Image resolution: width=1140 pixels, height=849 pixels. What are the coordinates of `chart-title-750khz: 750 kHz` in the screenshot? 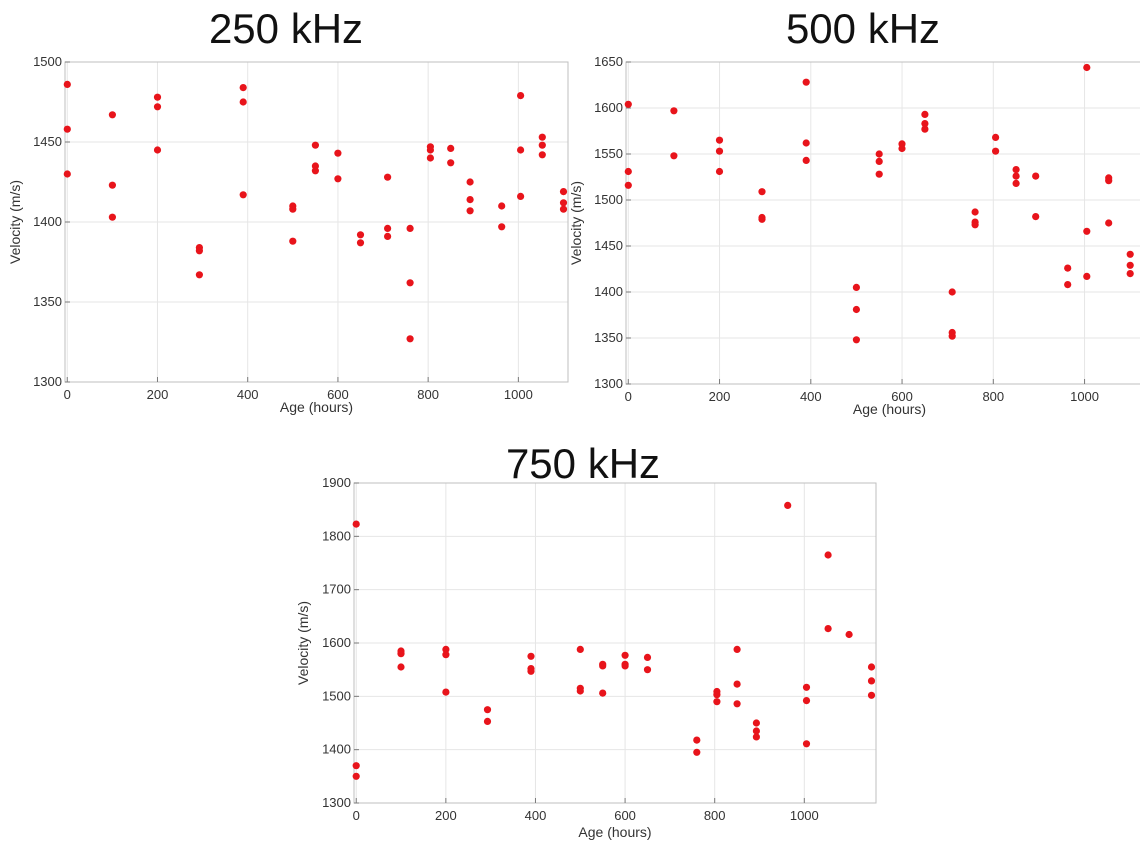 It's located at (583, 463).